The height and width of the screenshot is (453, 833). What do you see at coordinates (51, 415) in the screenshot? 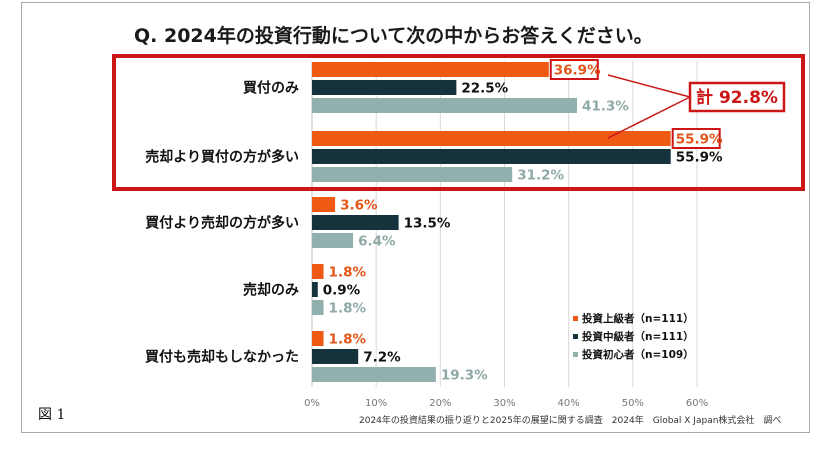
I see `figure-label: 図 1` at bounding box center [51, 415].